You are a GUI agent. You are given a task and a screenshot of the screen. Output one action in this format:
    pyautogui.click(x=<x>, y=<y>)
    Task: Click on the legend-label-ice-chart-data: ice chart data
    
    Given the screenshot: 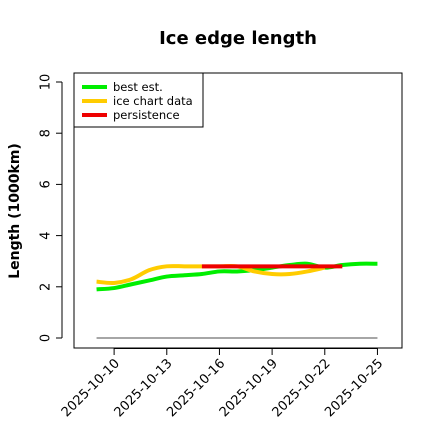 What is the action you would take?
    pyautogui.click(x=153, y=101)
    